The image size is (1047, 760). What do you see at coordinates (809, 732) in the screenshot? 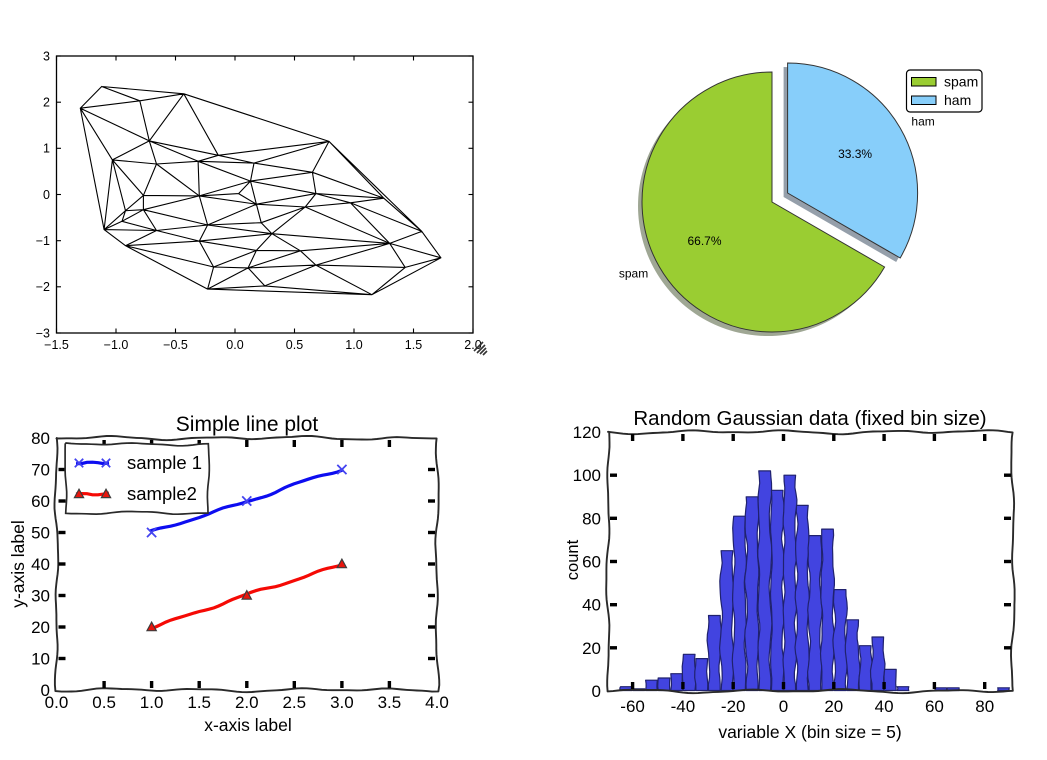
I see `svg-text: variable X (bin size = 5)` at bounding box center [809, 732].